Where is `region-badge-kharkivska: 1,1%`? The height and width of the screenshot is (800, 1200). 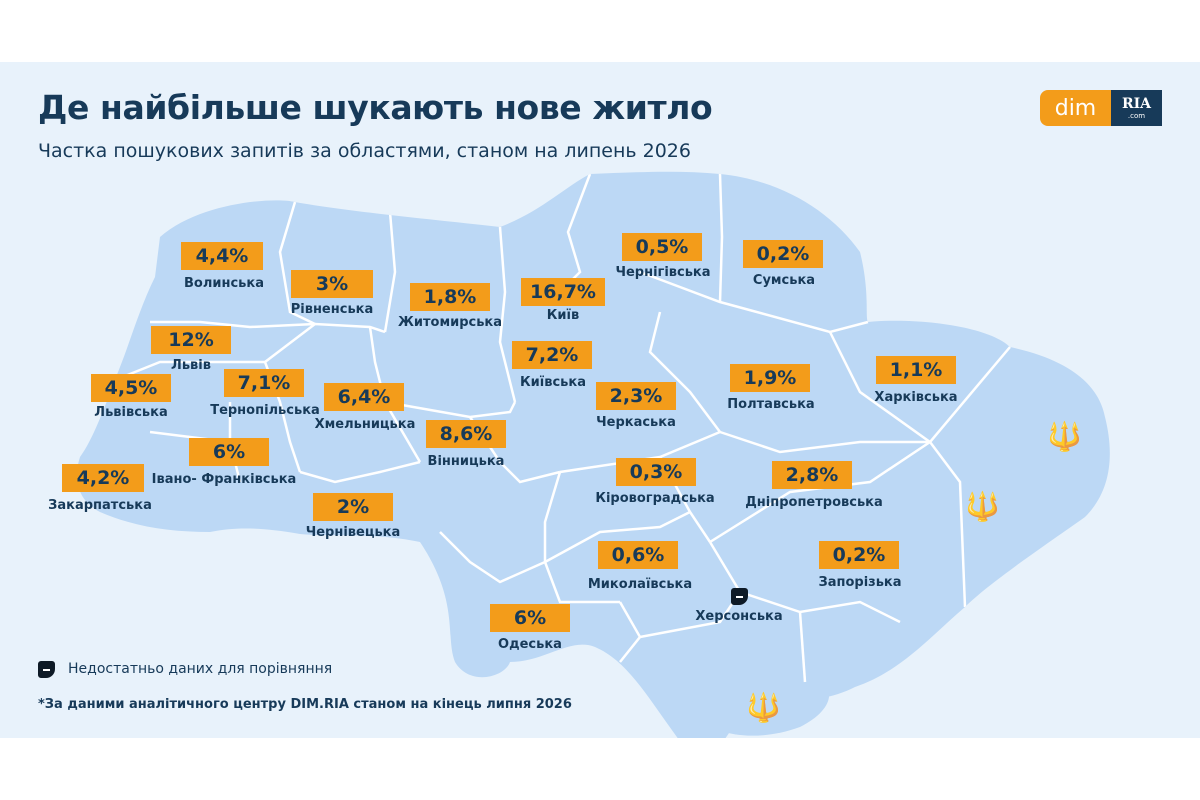 region-badge-kharkivska: 1,1% is located at coordinates (916, 370).